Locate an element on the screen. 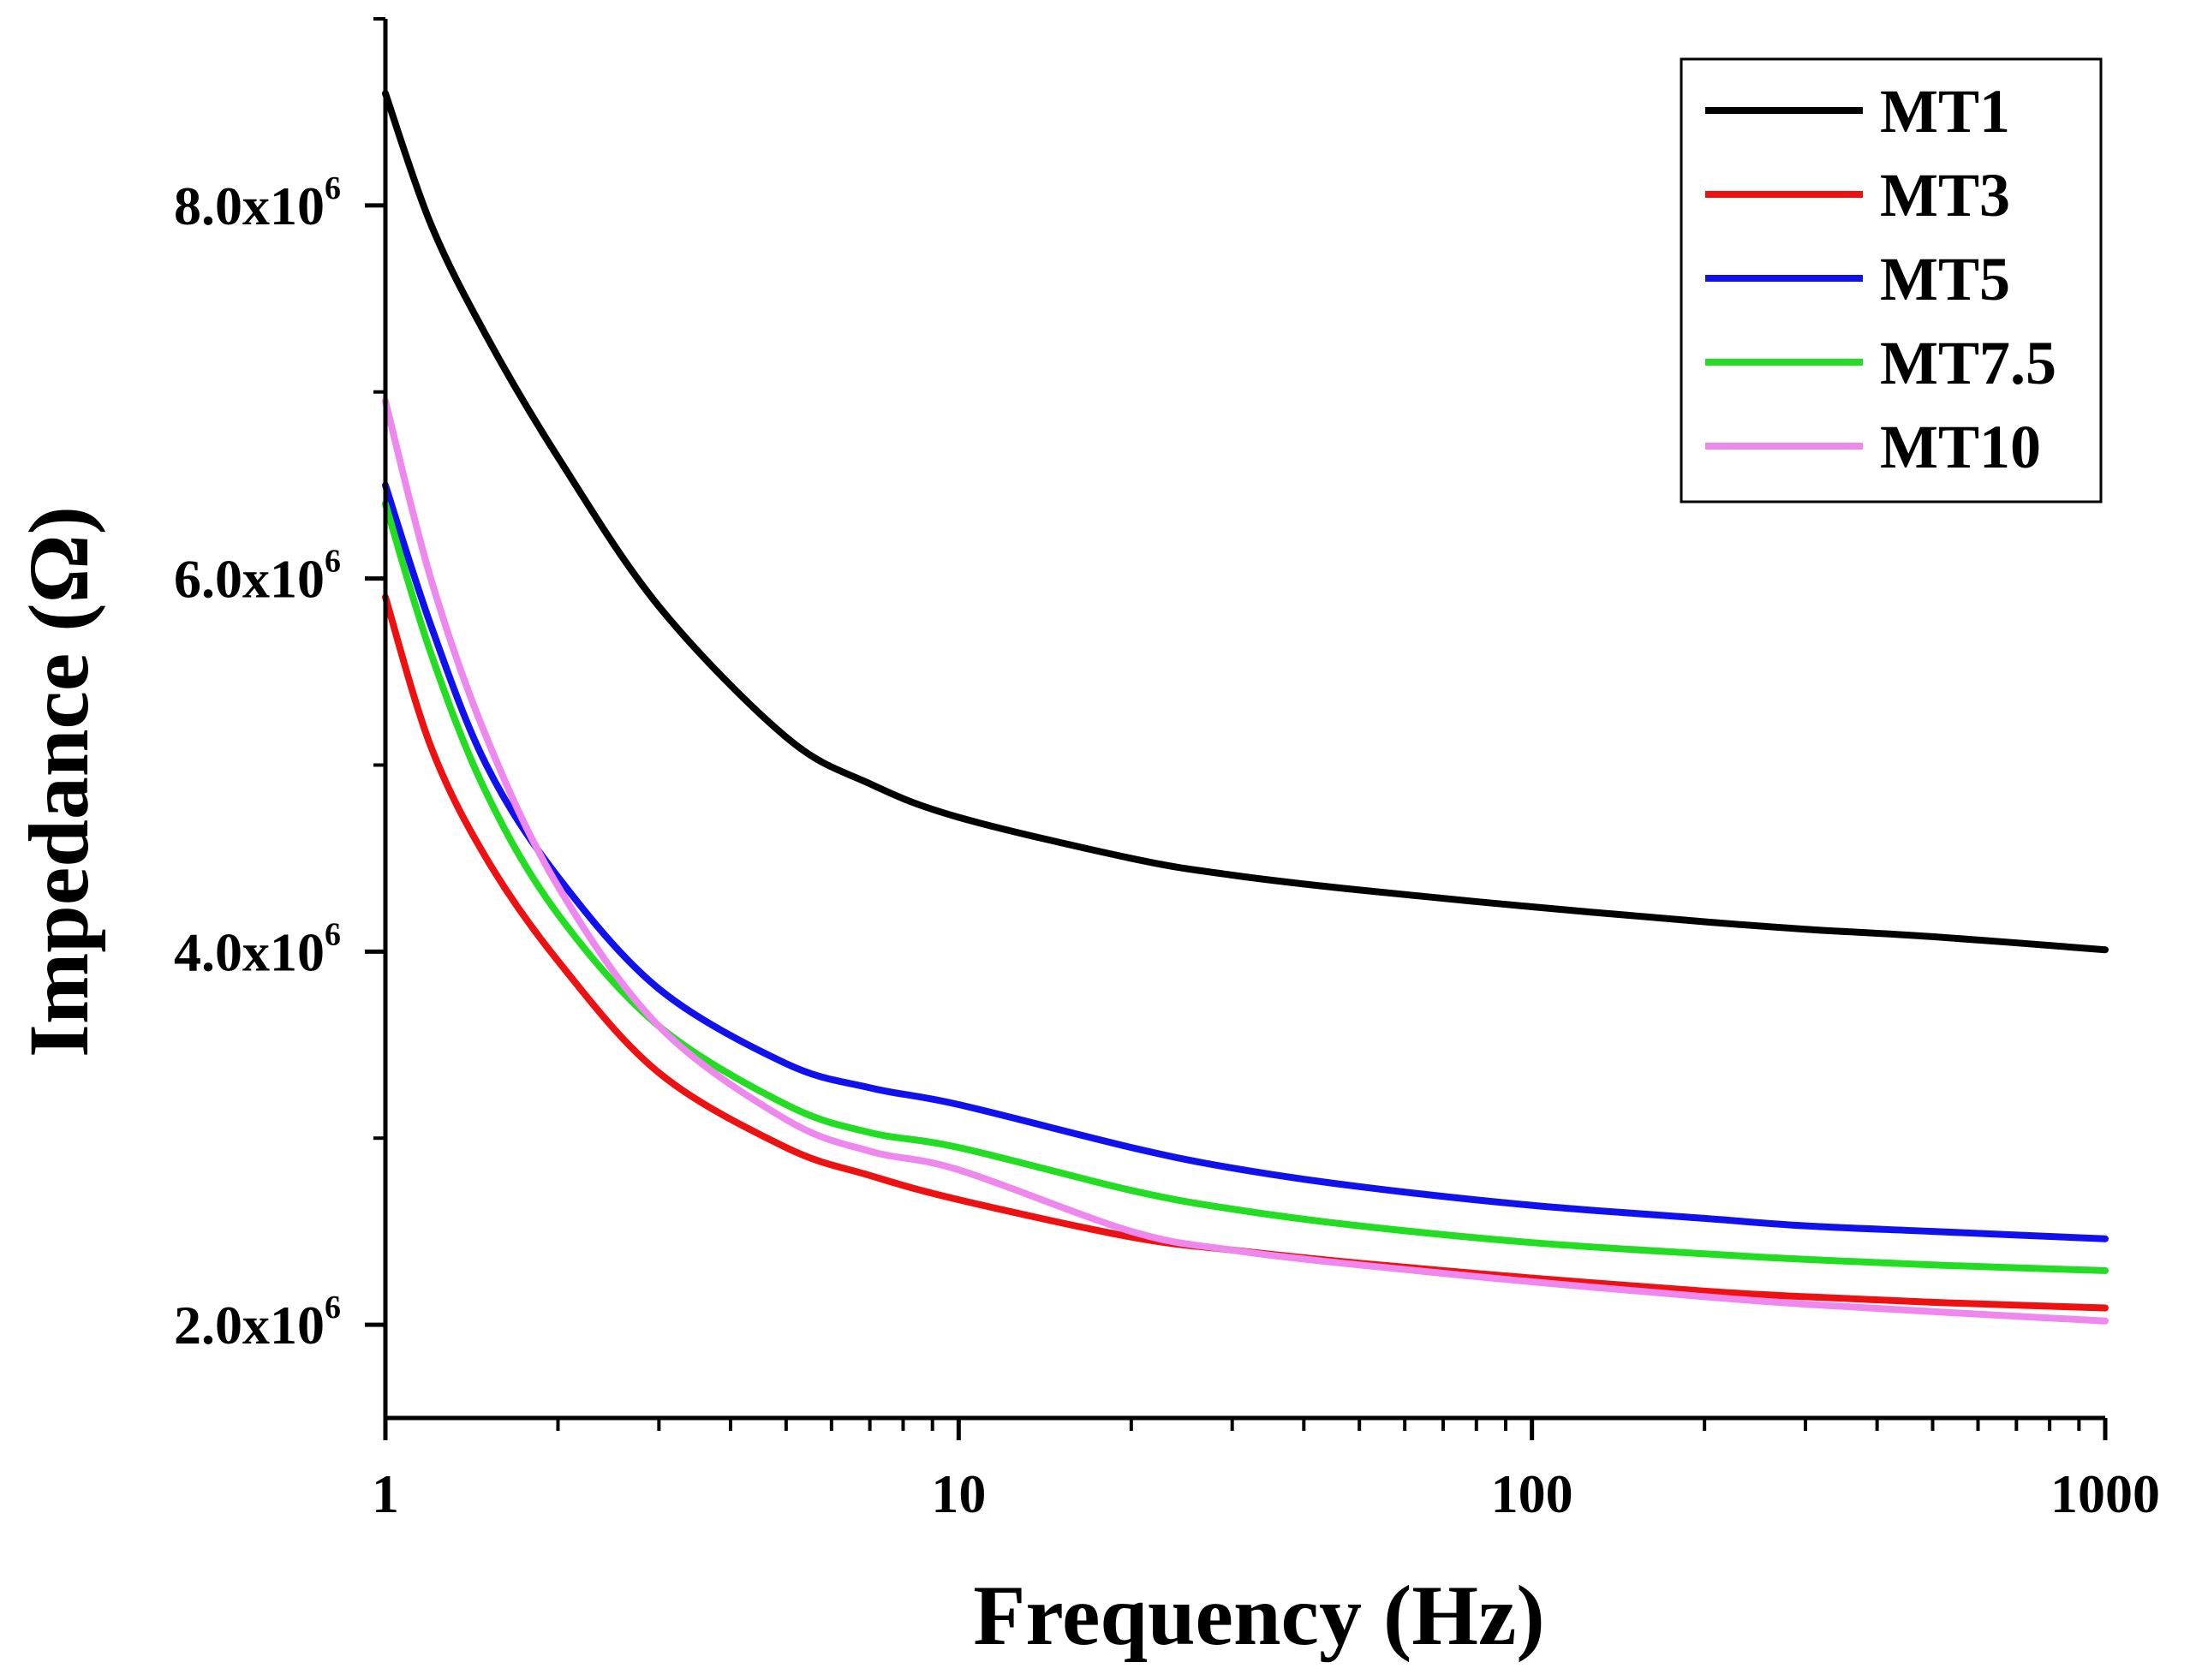 The height and width of the screenshot is (1680, 2190). y-tick-label: 6.0x10⁶ is located at coordinates (257, 577).